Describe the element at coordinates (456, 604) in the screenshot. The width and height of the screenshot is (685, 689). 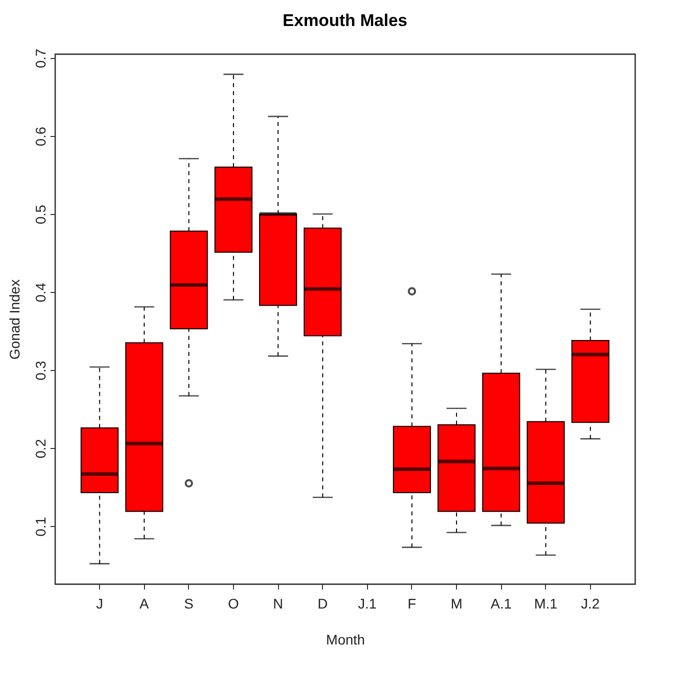
I see `x-tick-label: M` at that location.